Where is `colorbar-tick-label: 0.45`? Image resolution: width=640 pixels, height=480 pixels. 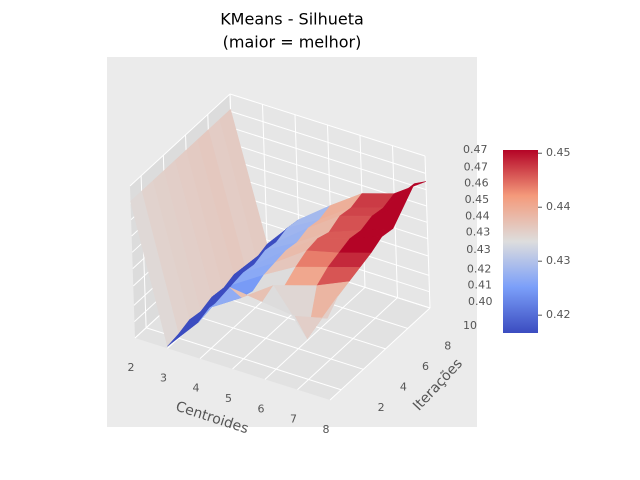
colorbar-tick-label: 0.45 is located at coordinates (558, 152).